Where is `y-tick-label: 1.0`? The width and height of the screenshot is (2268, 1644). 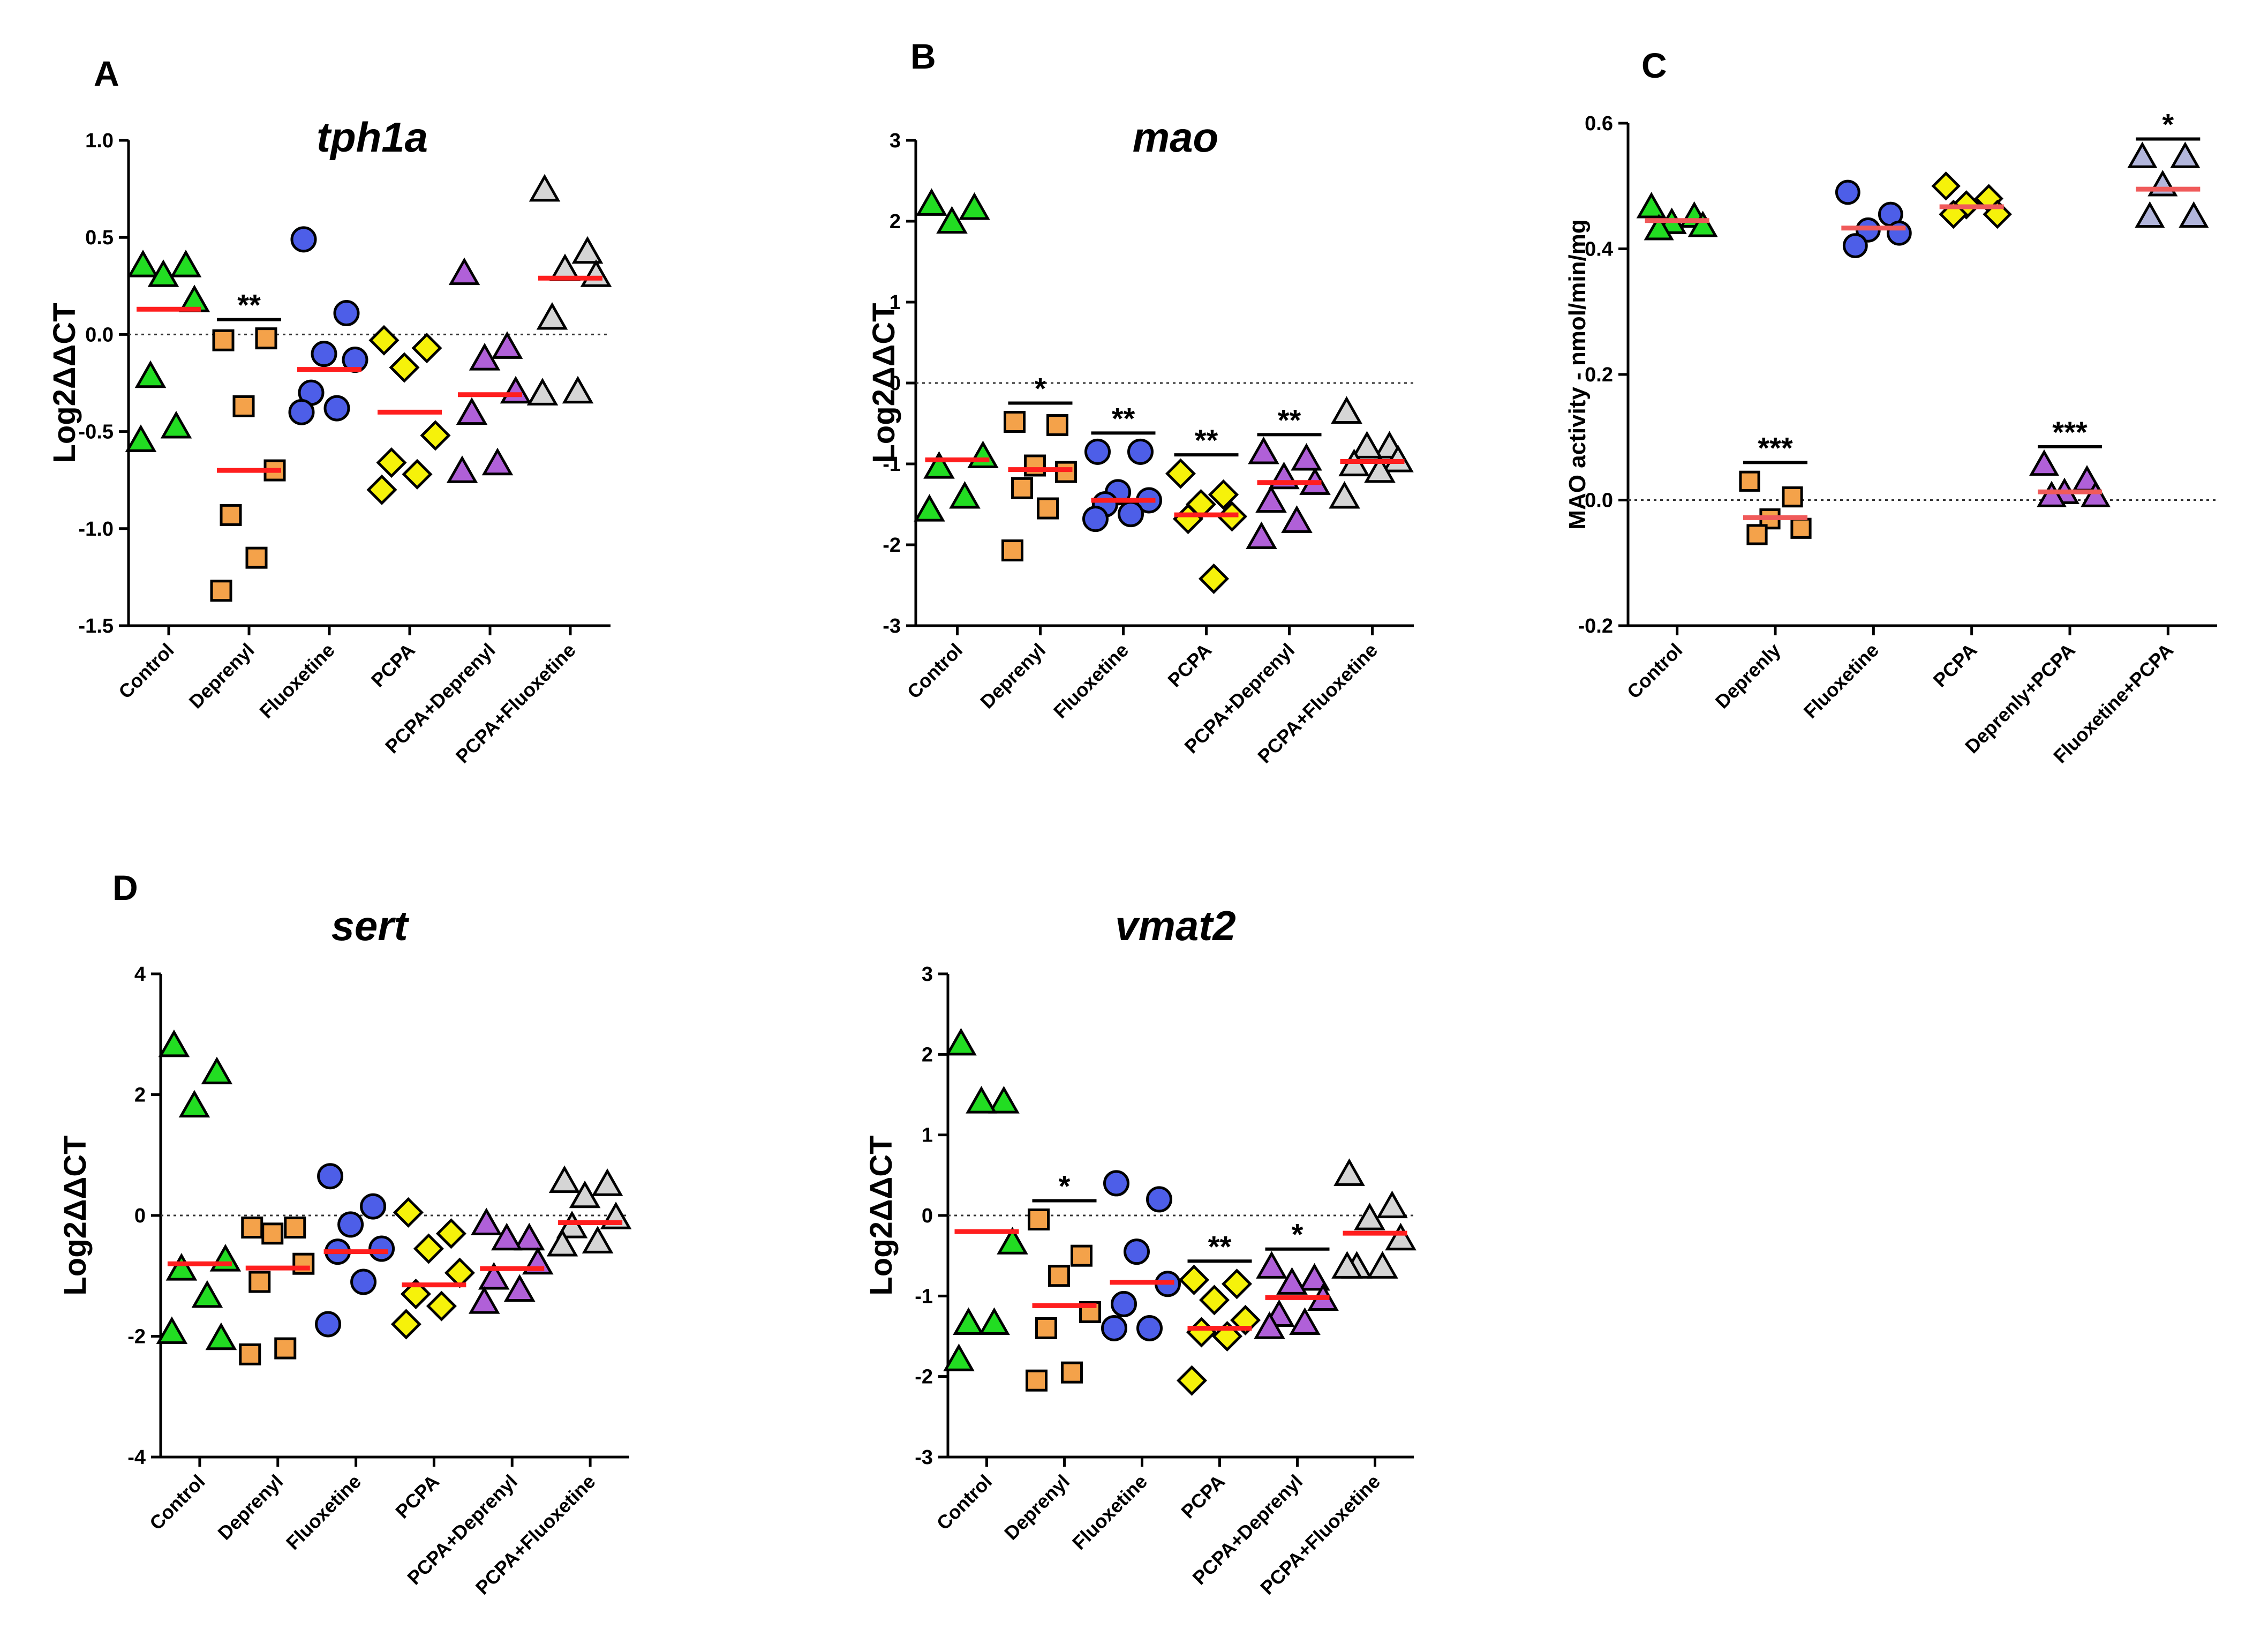 y-tick-label: 1.0 is located at coordinates (100, 141).